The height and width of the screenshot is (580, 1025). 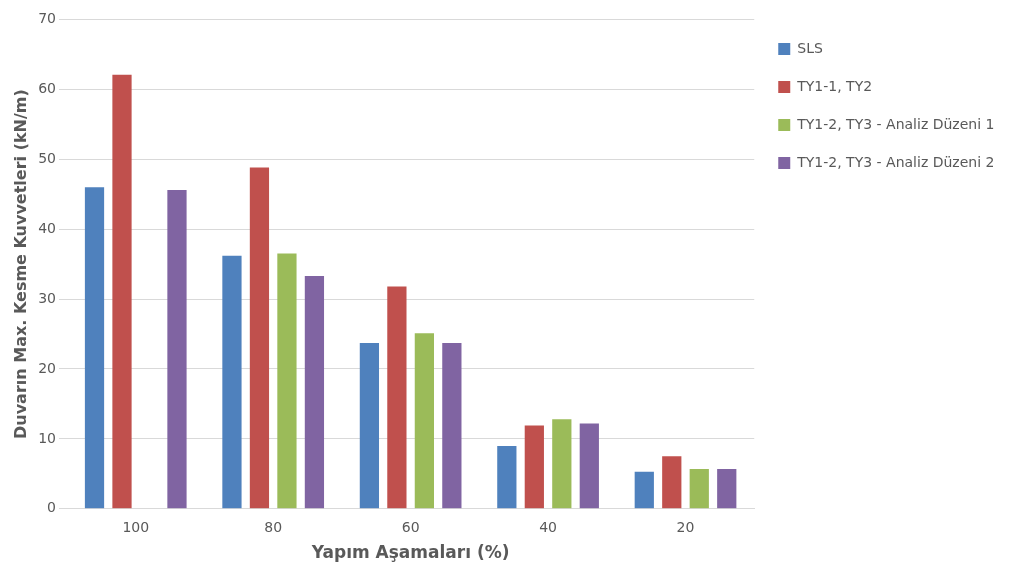 What do you see at coordinates (47, 437) in the screenshot?
I see `y-tick-label: 10` at bounding box center [47, 437].